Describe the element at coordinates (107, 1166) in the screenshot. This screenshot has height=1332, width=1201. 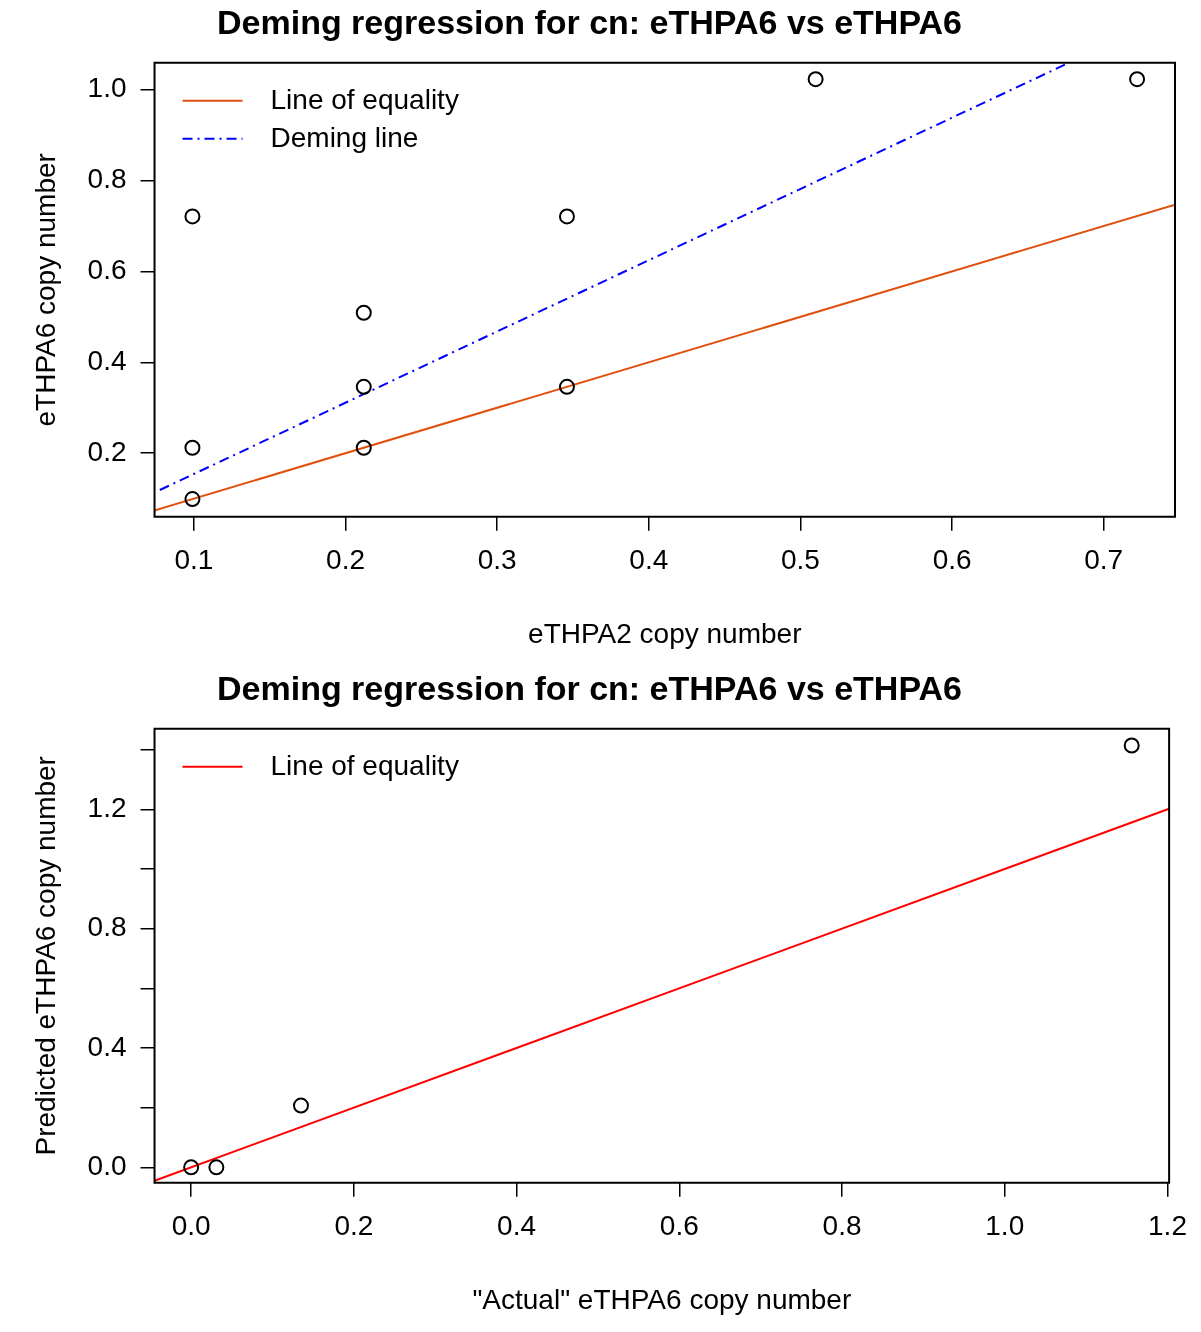
I see `y-tick-label: 0.0` at that location.